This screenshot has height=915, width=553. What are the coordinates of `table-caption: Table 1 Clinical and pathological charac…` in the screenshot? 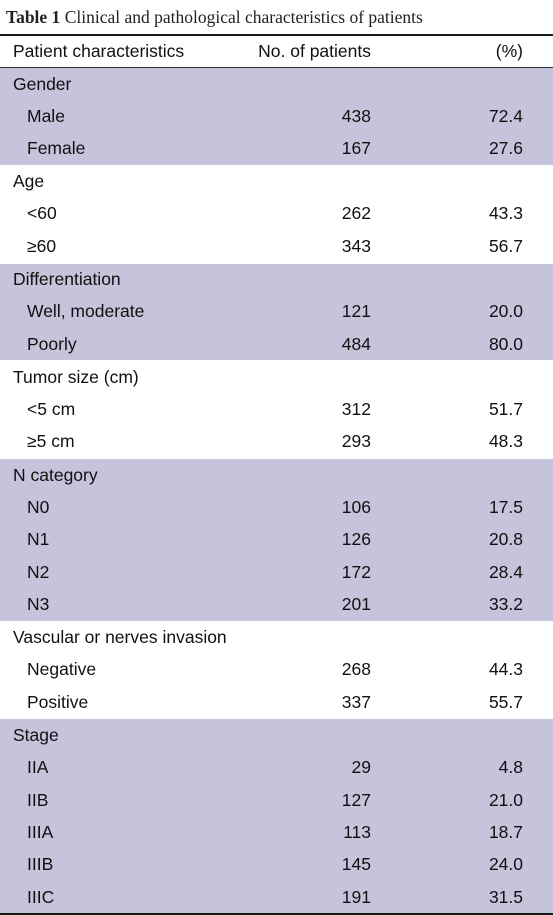 It's located at (276, 17).